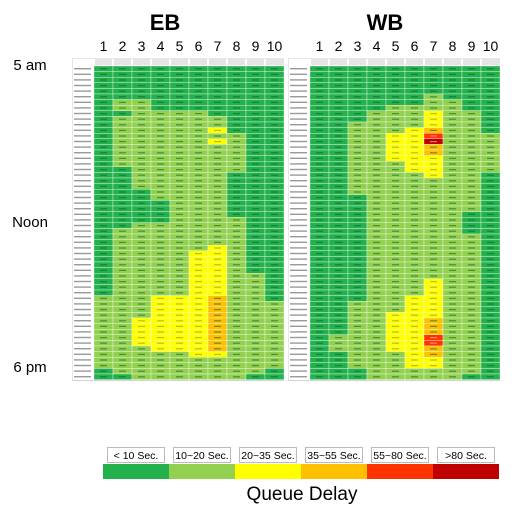 This screenshot has height=510, width=524. I want to click on legend-bin-label: >80 Sec., so click(466, 455).